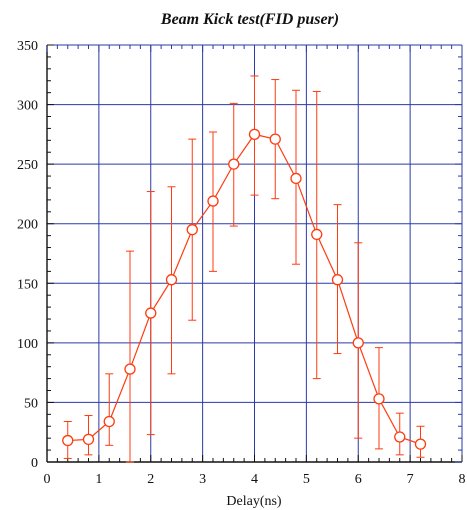  I want to click on y-tick-label: 150, so click(27, 284).